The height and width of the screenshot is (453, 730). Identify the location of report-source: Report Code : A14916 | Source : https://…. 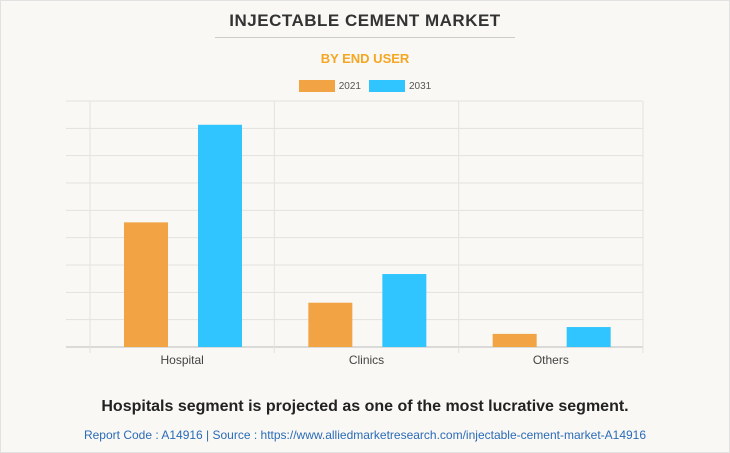
(365, 435).